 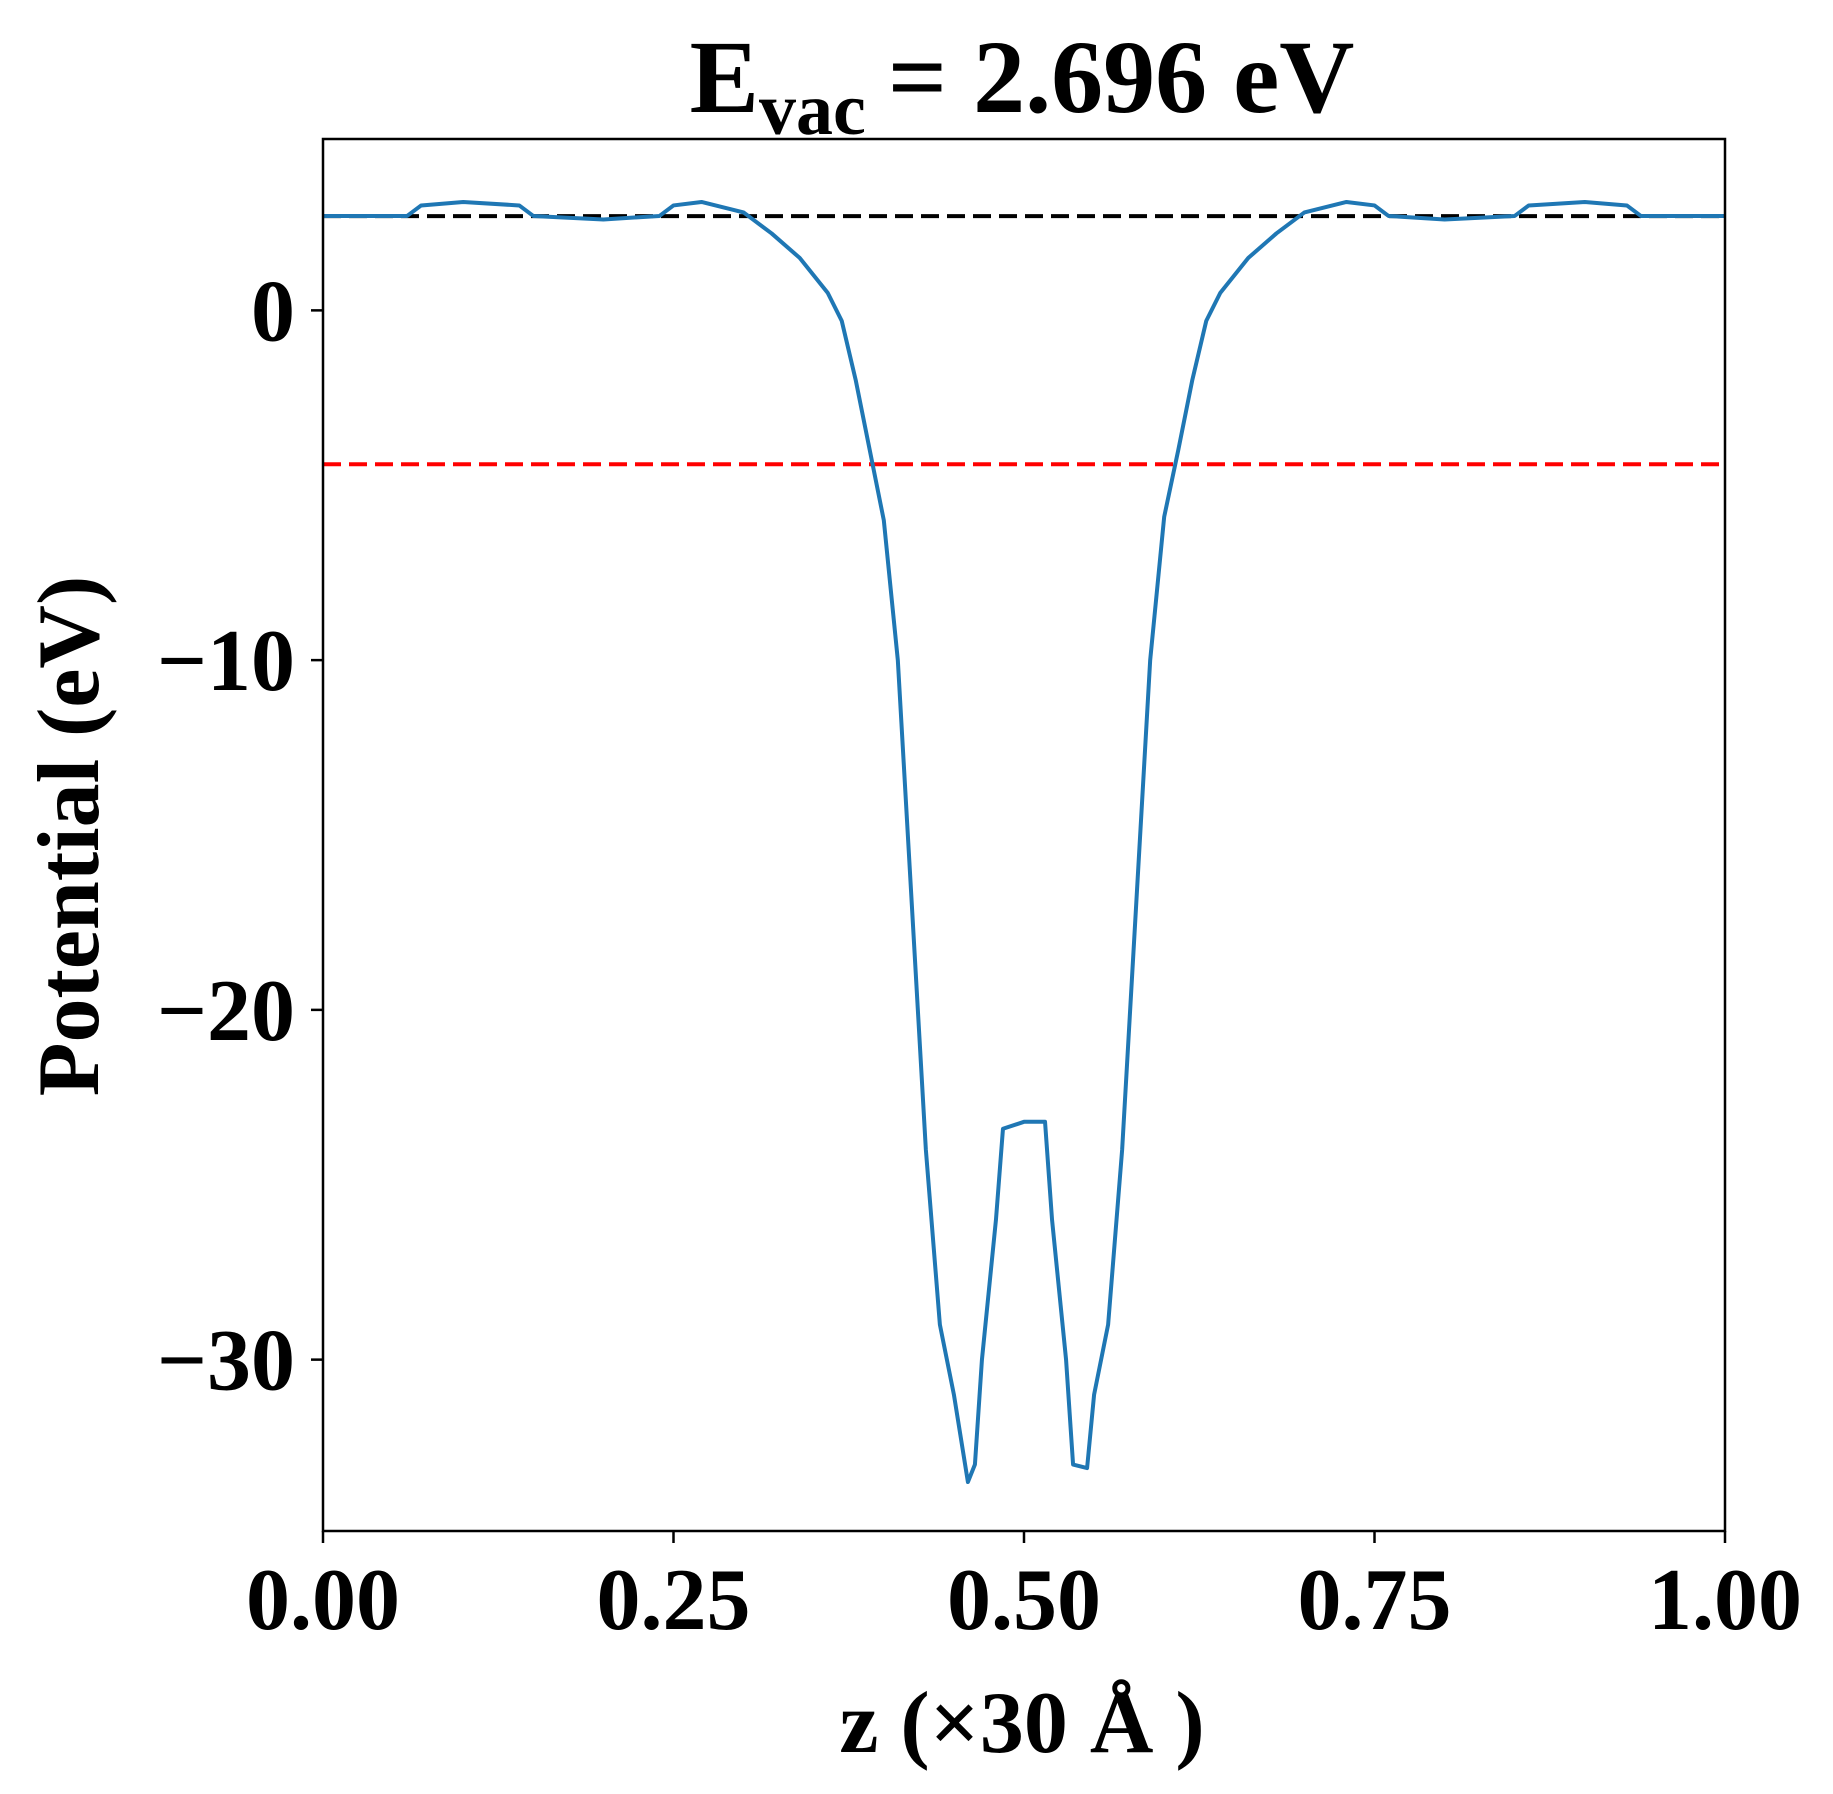 I want to click on x-tick-label: 1.00, so click(x=1725, y=1600).